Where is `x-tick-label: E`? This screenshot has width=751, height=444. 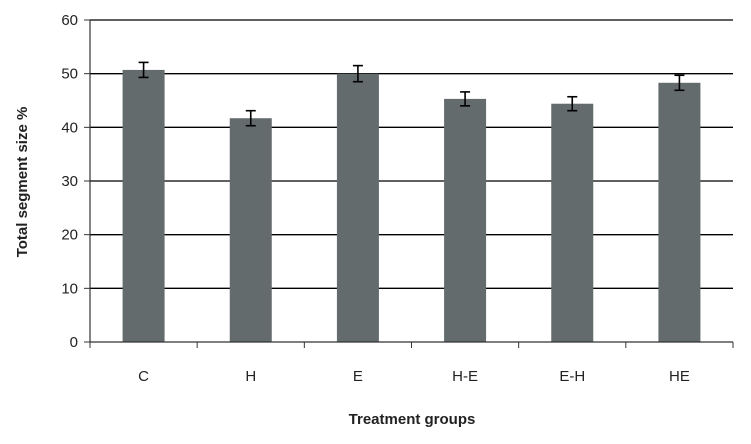 x-tick-label: E is located at coordinates (358, 376).